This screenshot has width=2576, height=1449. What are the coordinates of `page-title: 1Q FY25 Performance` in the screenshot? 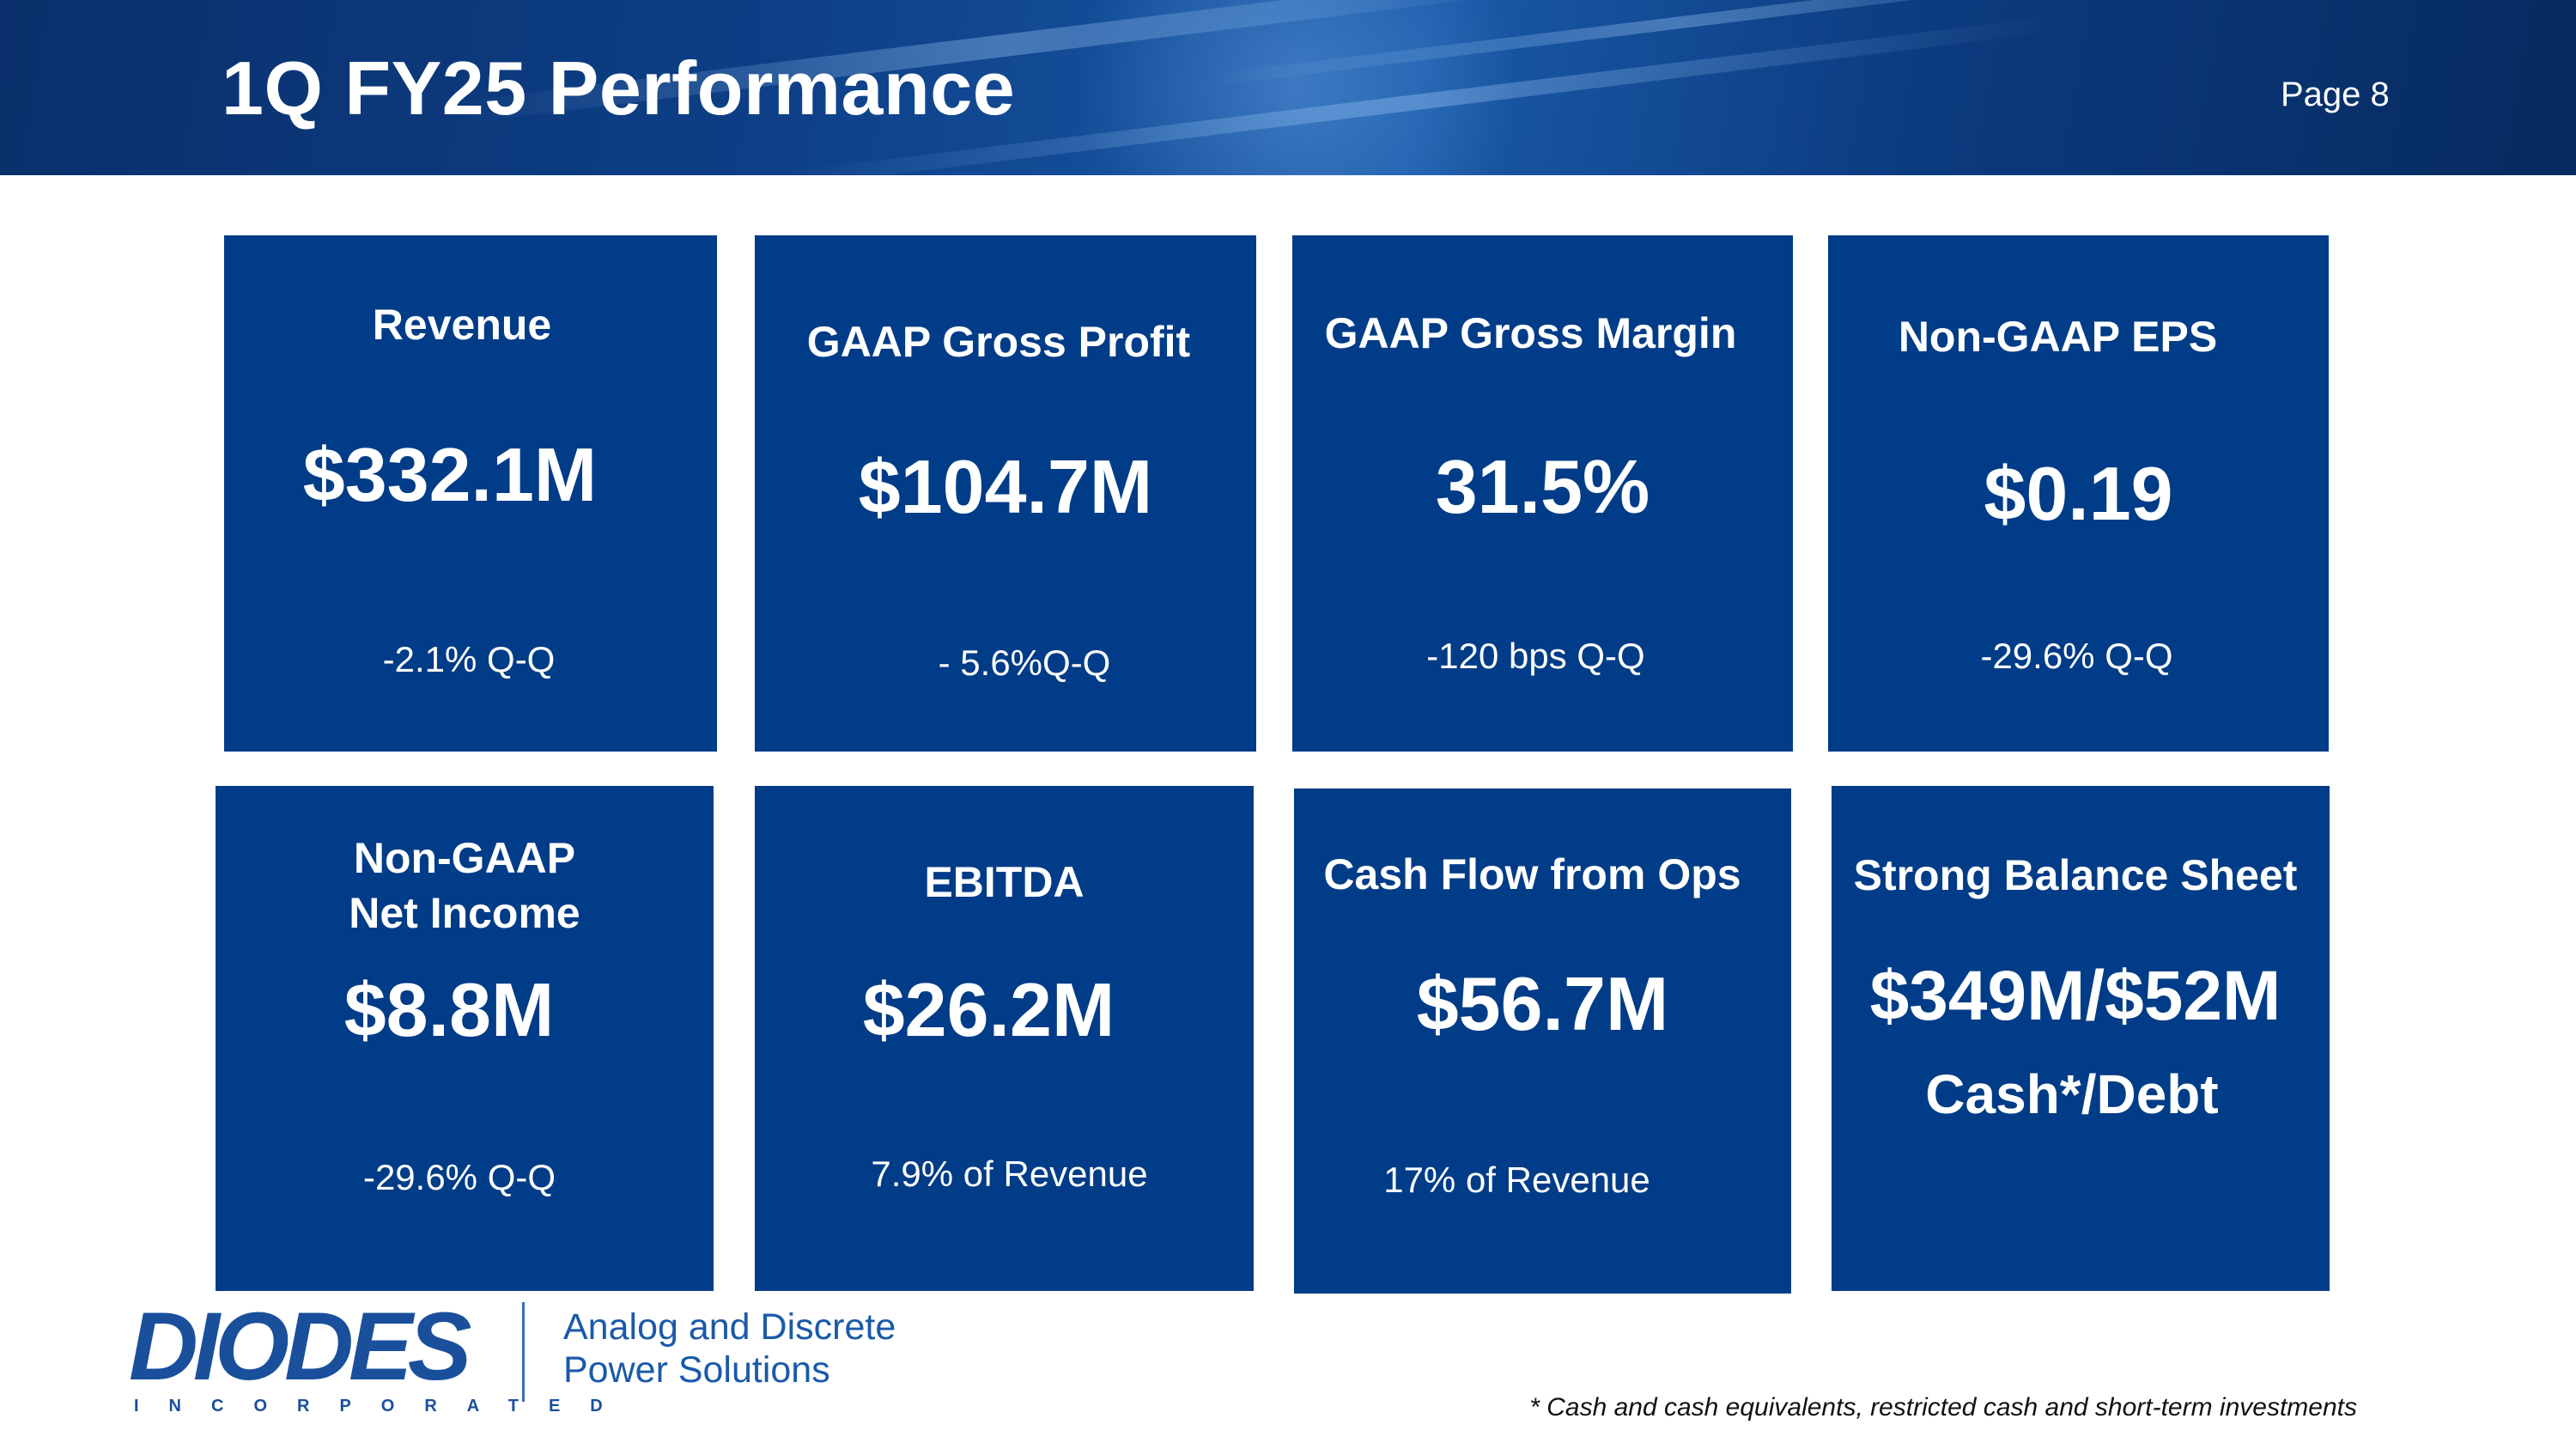 It's located at (619, 88).